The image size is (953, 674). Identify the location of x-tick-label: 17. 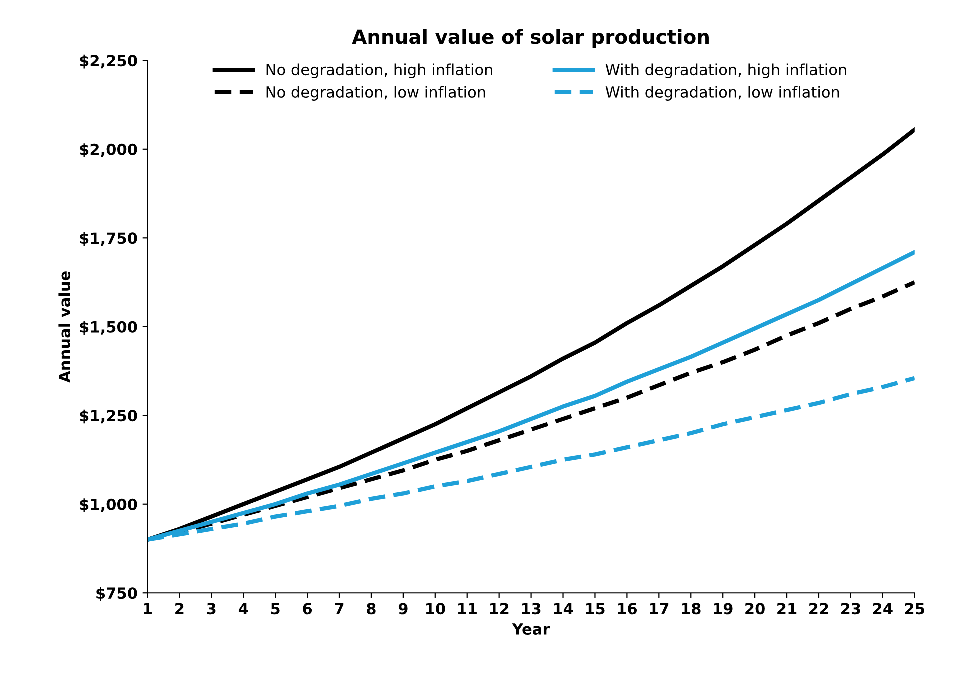
(659, 608).